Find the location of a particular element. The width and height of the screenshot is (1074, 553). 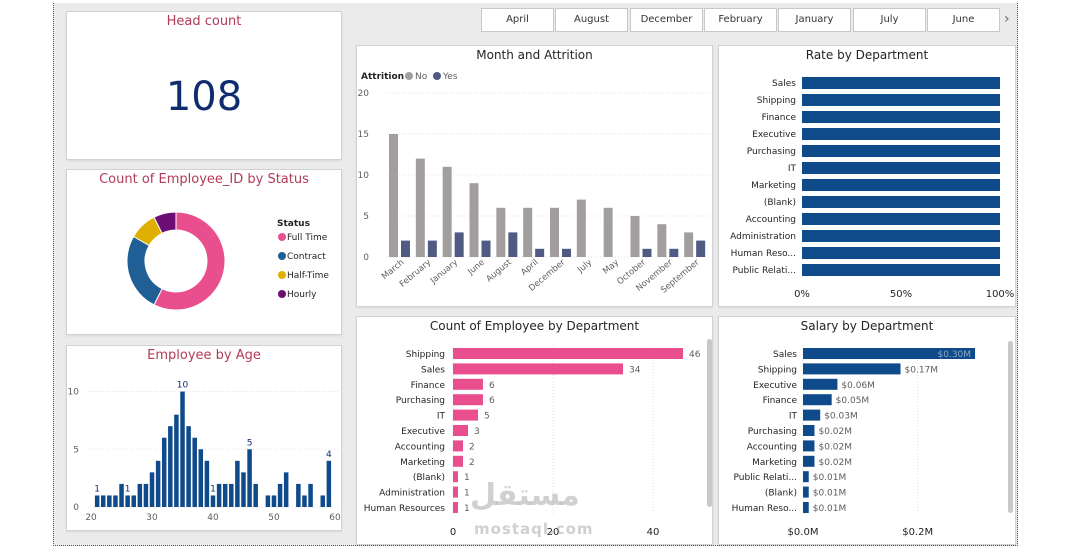

age-y-tick: 10 is located at coordinates (74, 393).